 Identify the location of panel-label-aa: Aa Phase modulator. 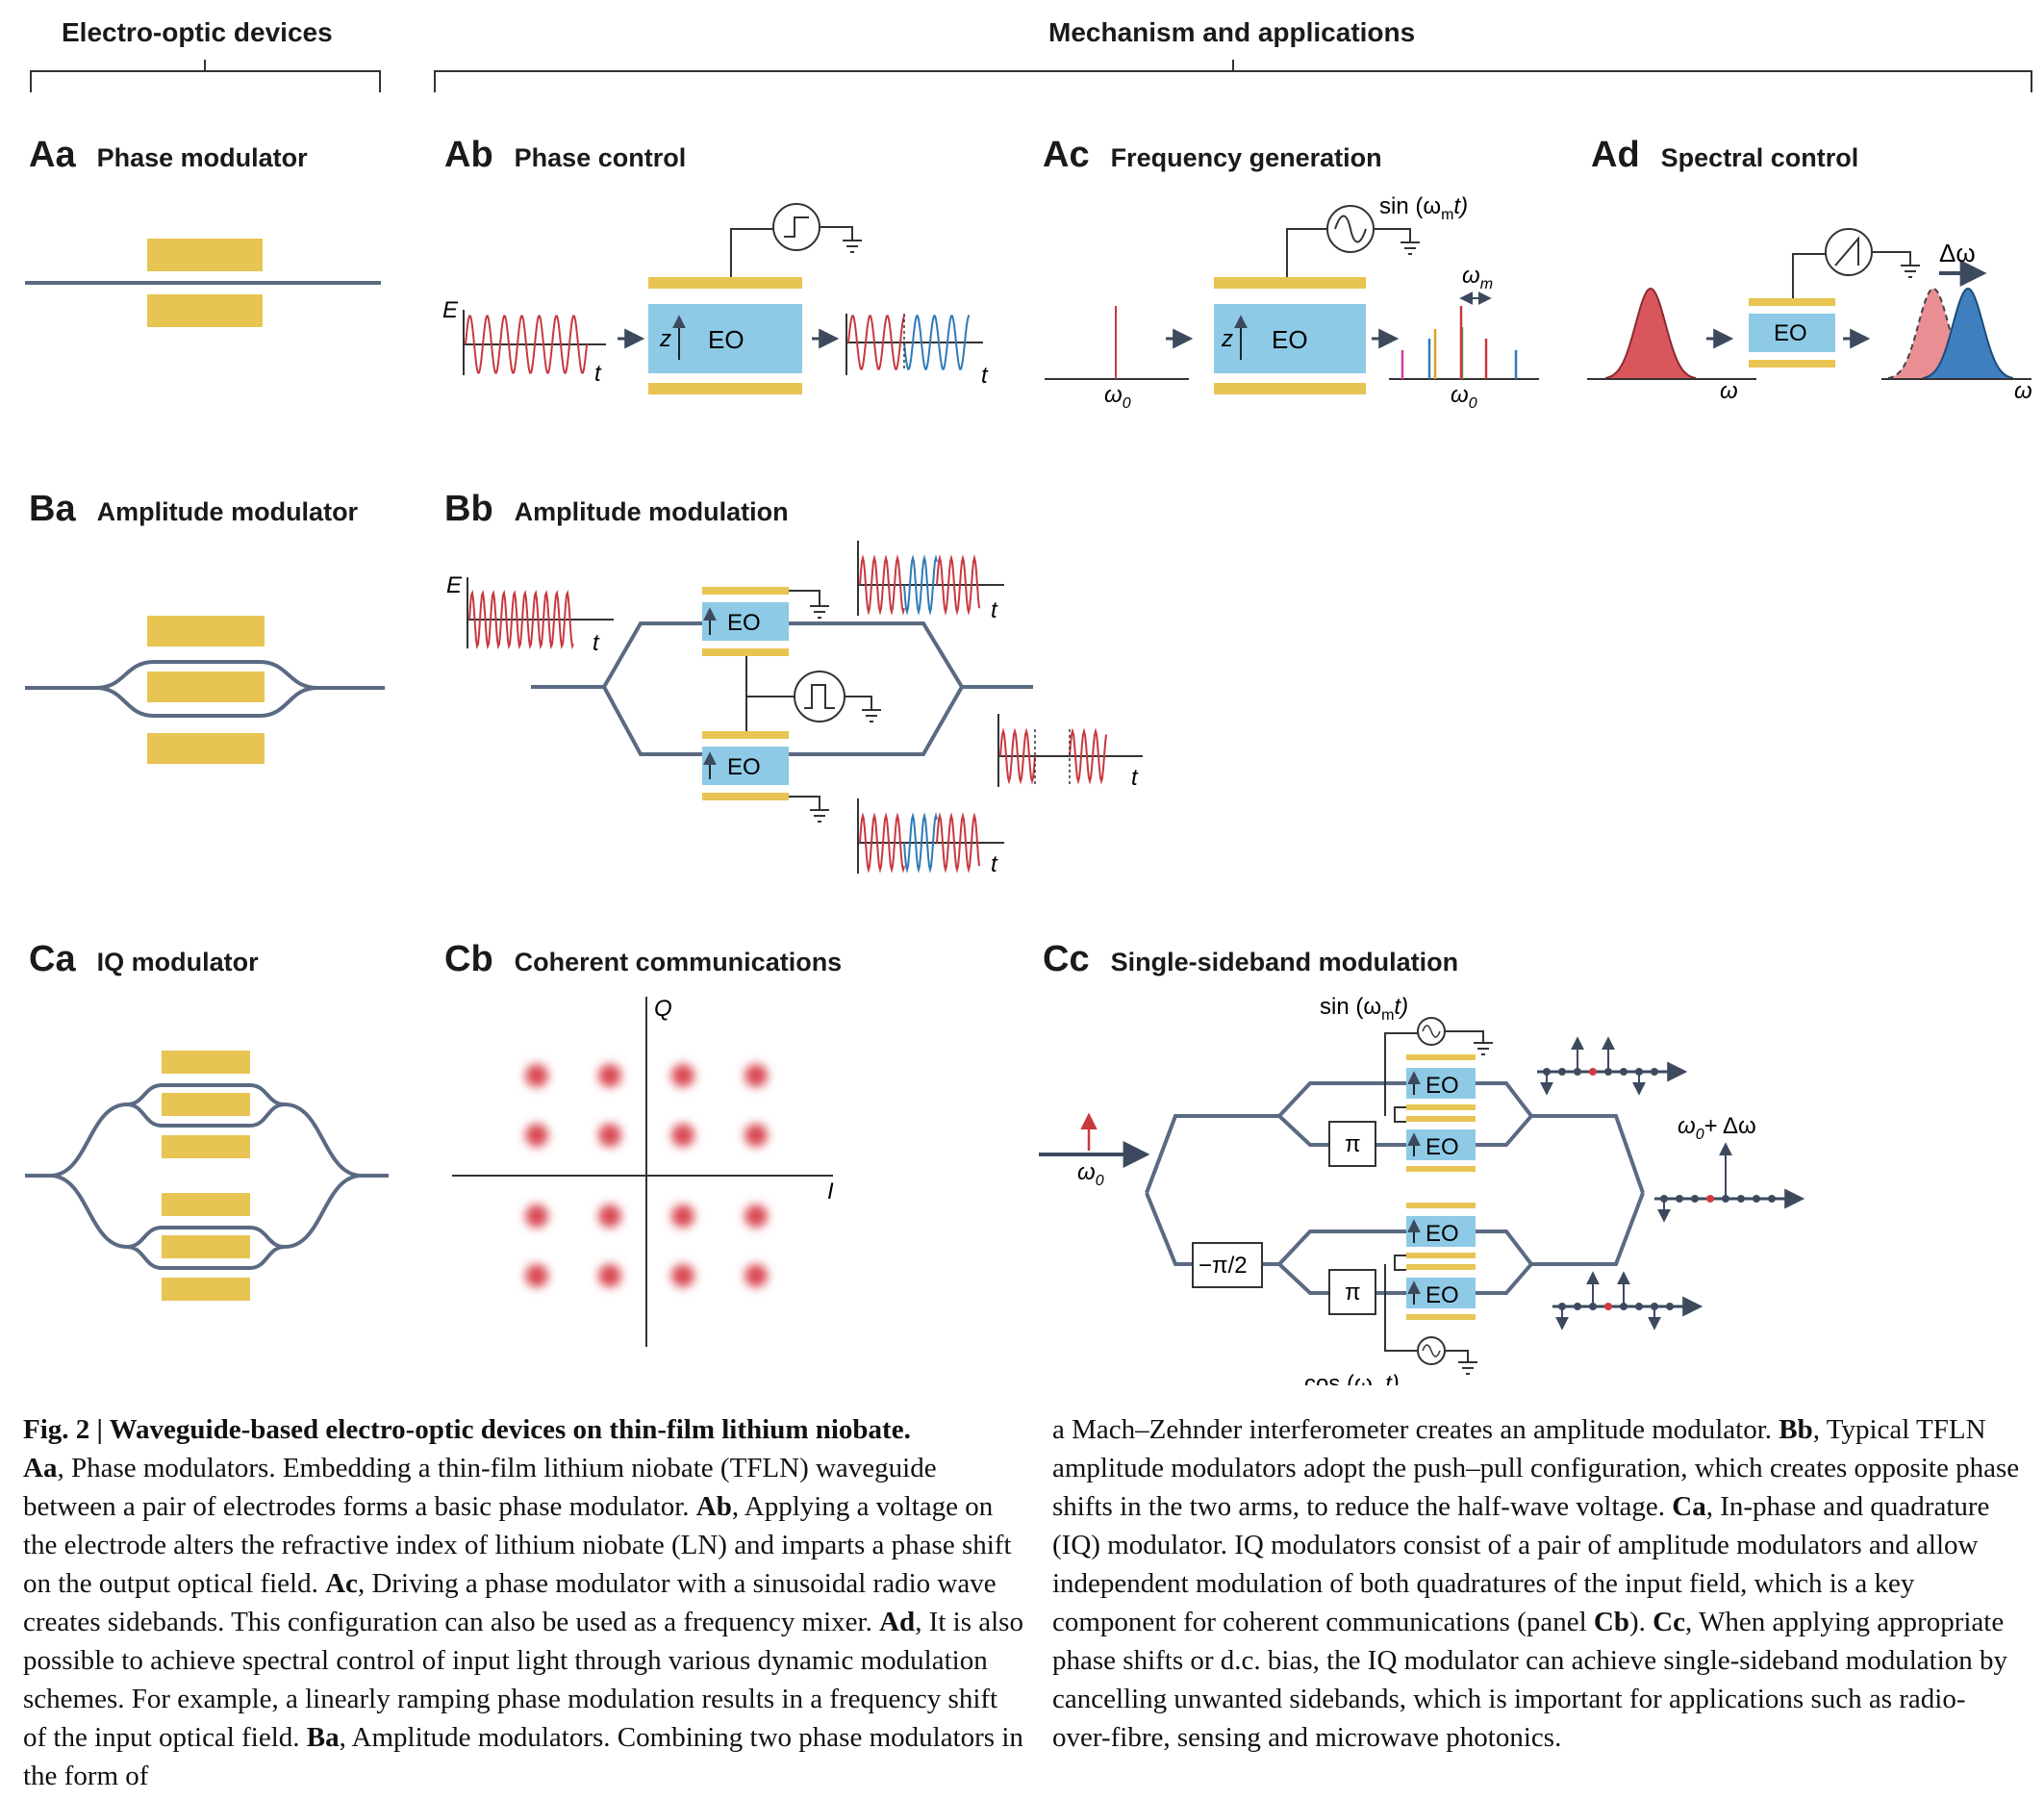
(169, 155).